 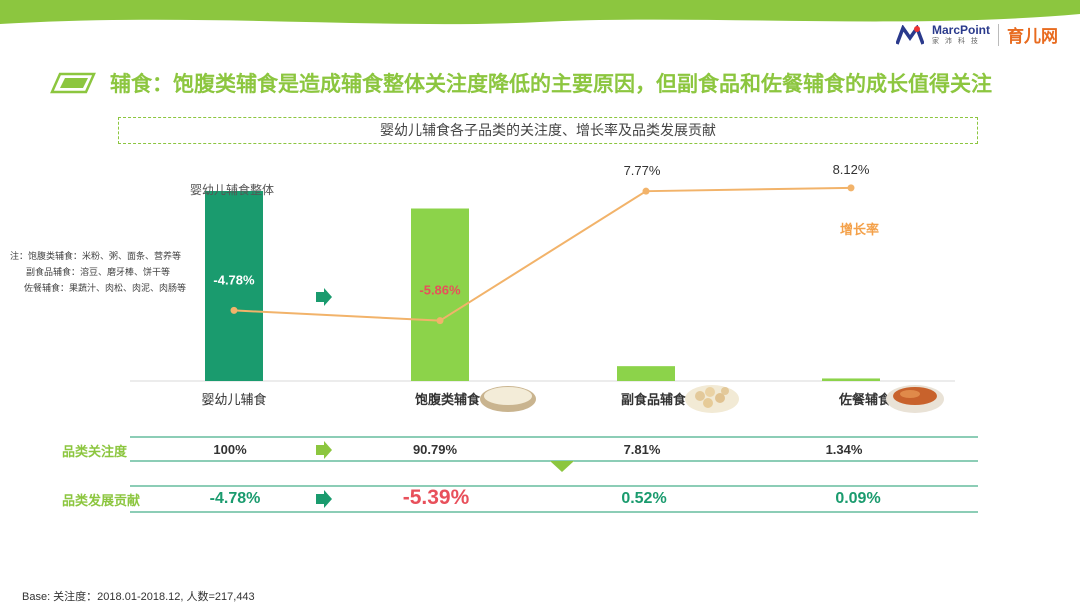 I want to click on title-parallelogram-icon, so click(x=73, y=83).